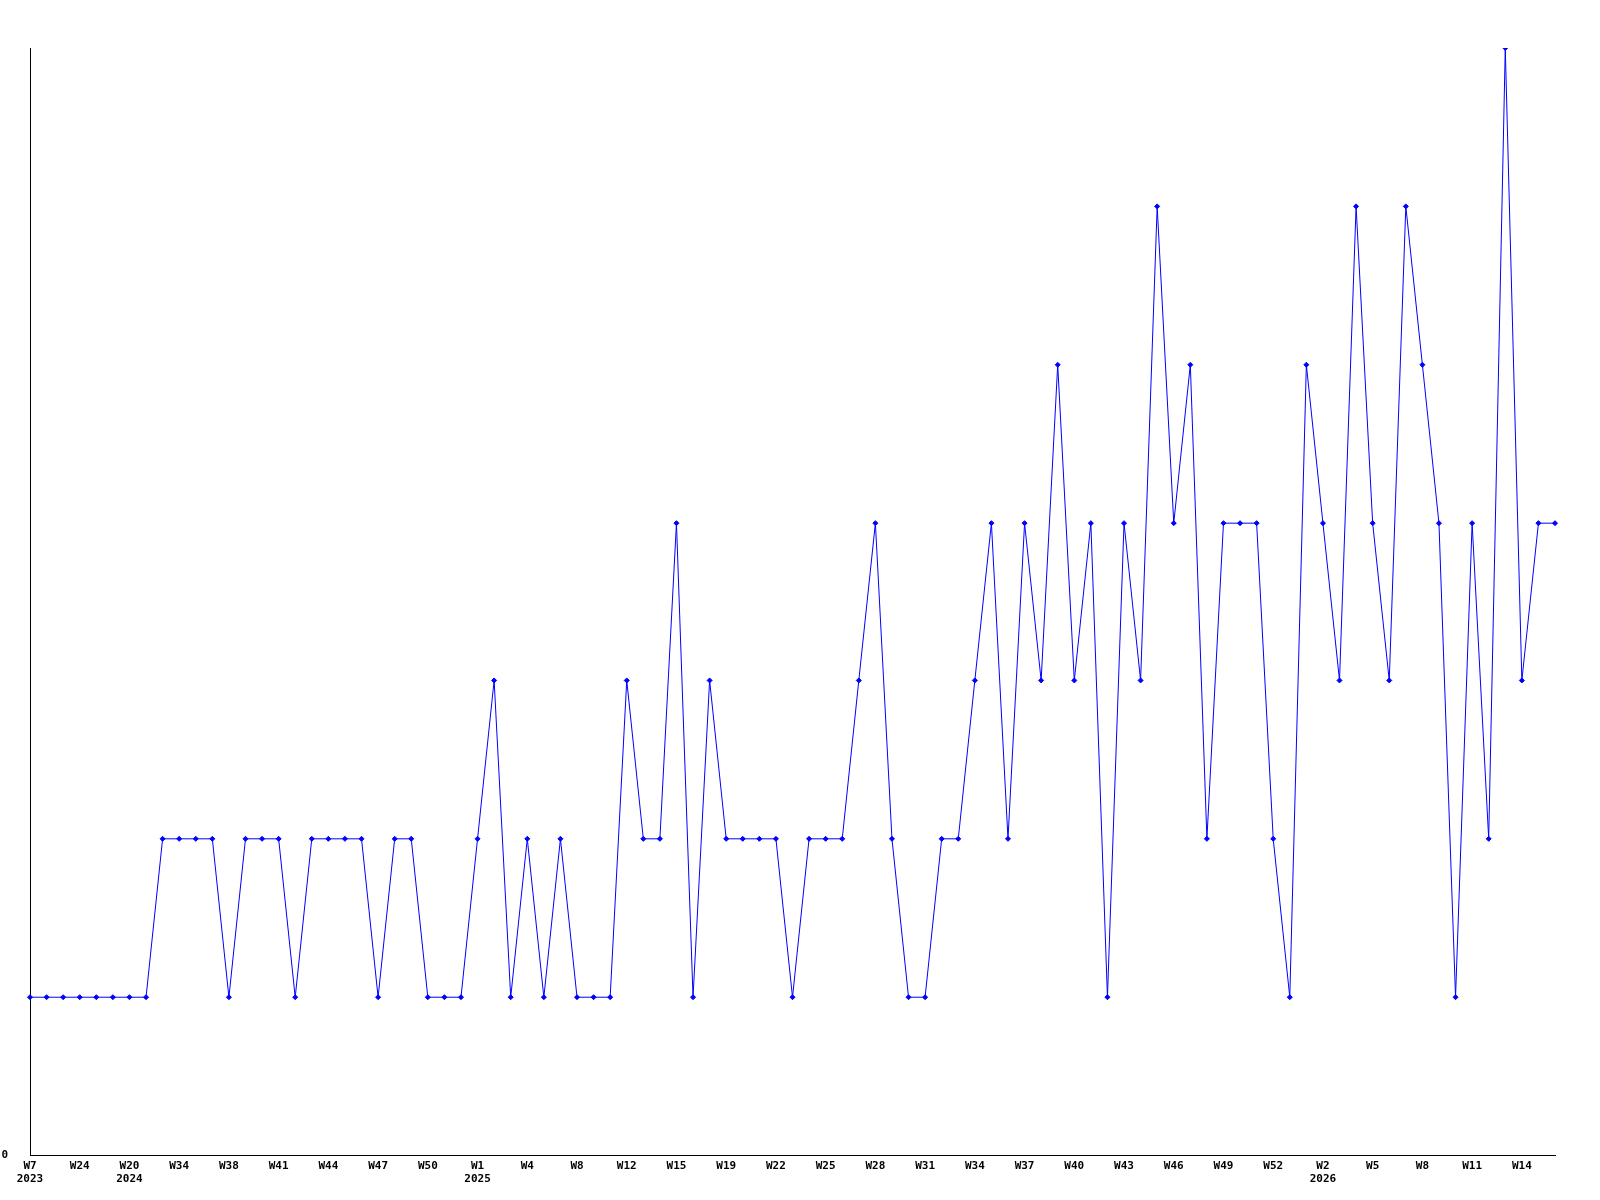 The height and width of the screenshot is (1200, 1600). I want to click on x-tick-label: W5, so click(1373, 1166).